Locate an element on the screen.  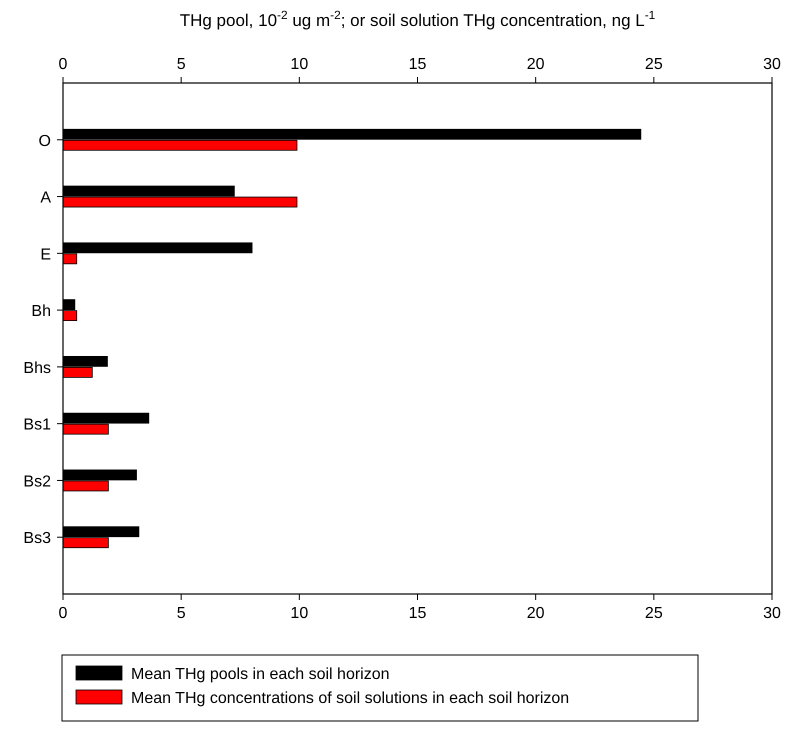
y-tick-label: Bs2 is located at coordinates (37, 481).